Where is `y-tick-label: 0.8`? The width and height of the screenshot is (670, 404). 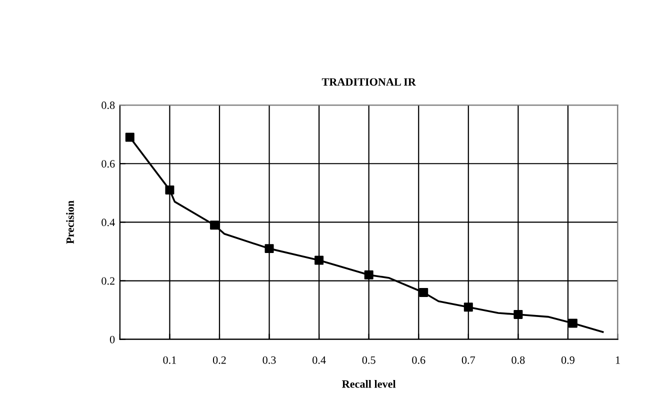
y-tick-label: 0.8 is located at coordinates (108, 106).